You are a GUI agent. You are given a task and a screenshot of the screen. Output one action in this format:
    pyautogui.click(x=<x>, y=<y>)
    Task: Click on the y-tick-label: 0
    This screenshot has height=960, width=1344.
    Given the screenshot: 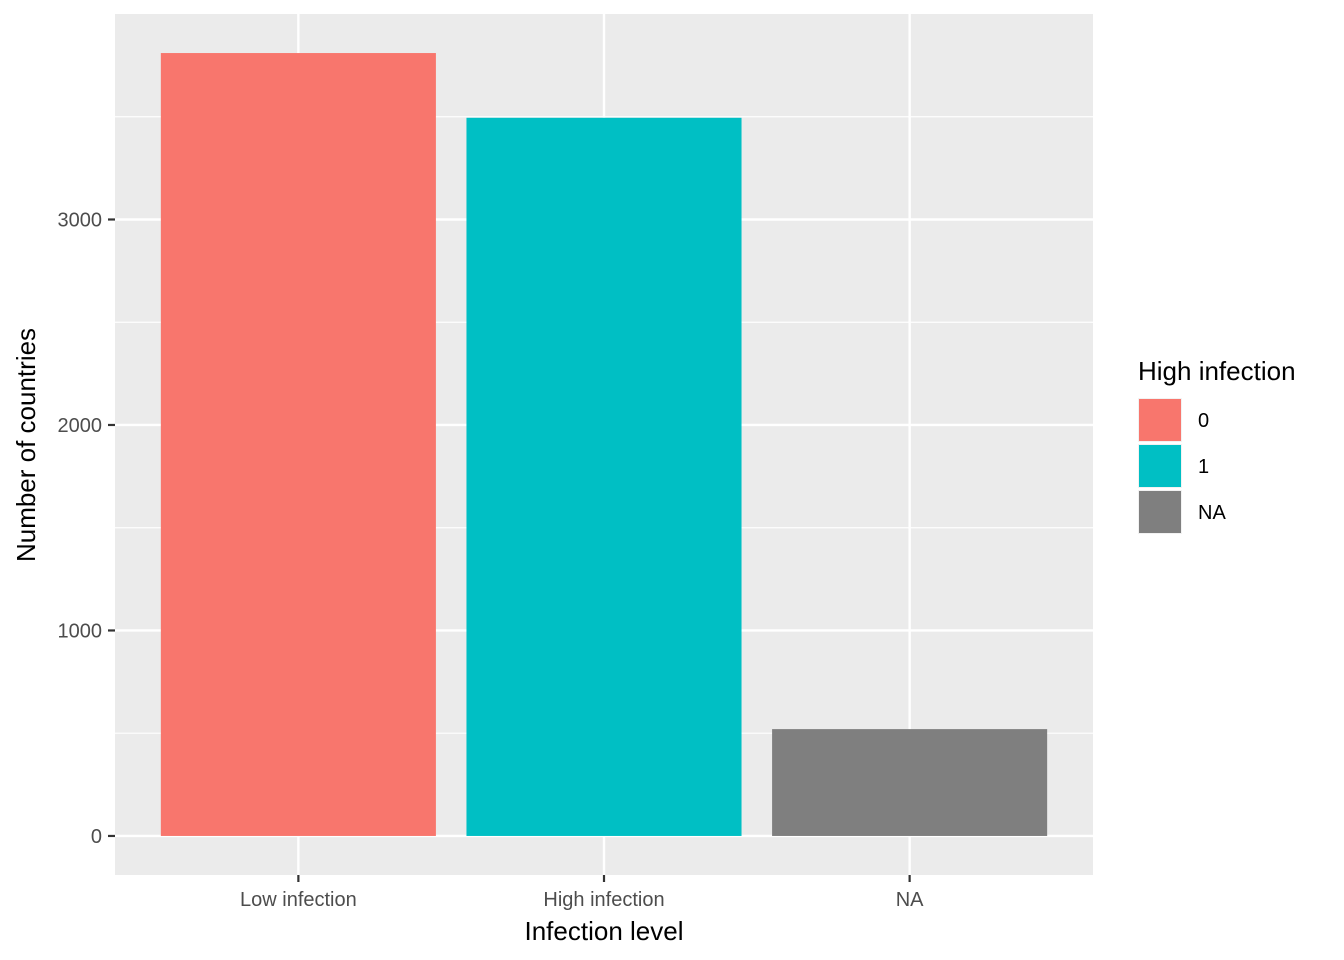 What is the action you would take?
    pyautogui.click(x=96, y=837)
    